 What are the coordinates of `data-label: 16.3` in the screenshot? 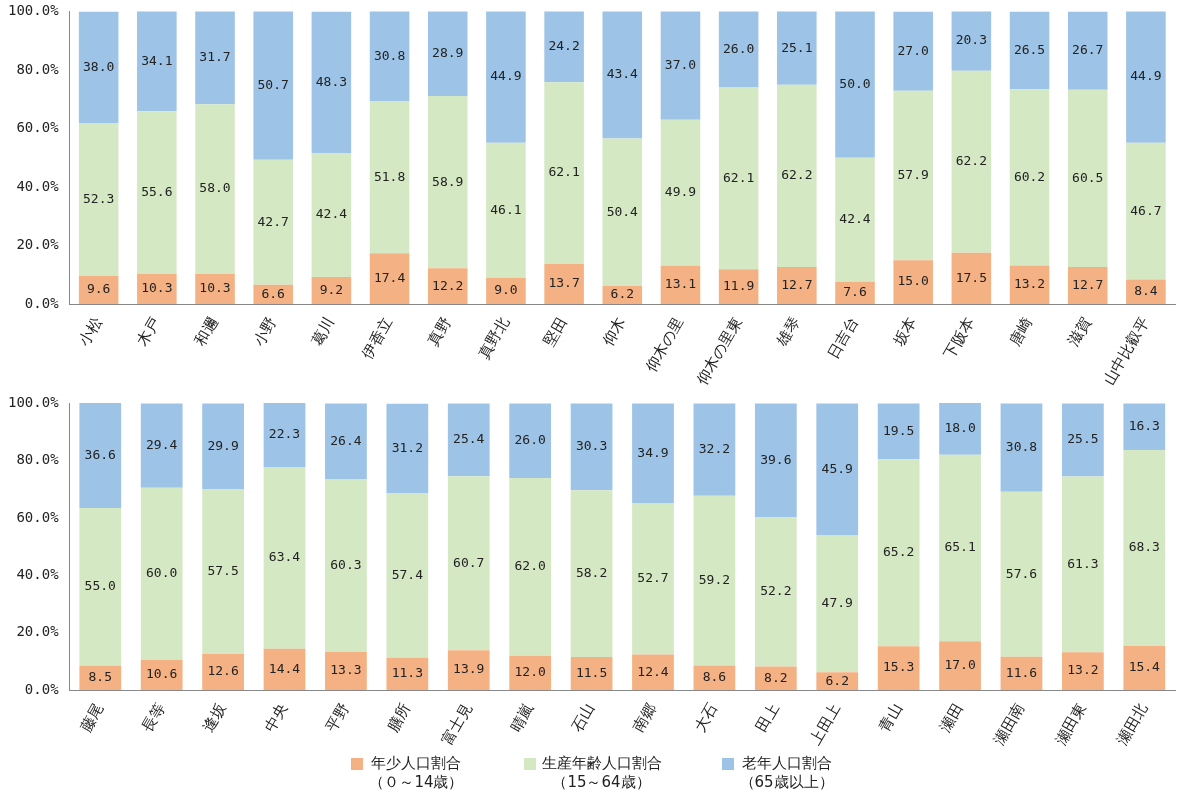 It's located at (1144, 426).